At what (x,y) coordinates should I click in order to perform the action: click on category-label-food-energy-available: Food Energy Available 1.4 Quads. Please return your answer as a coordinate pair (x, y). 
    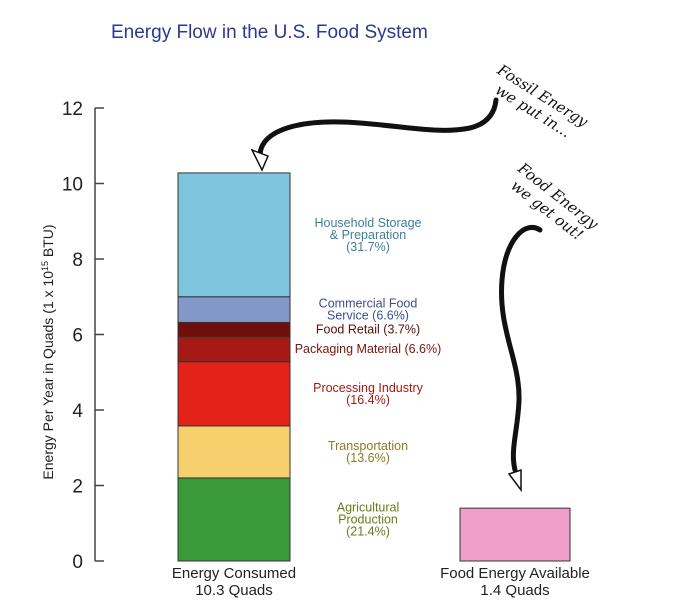
    Looking at the image, I should click on (515, 582).